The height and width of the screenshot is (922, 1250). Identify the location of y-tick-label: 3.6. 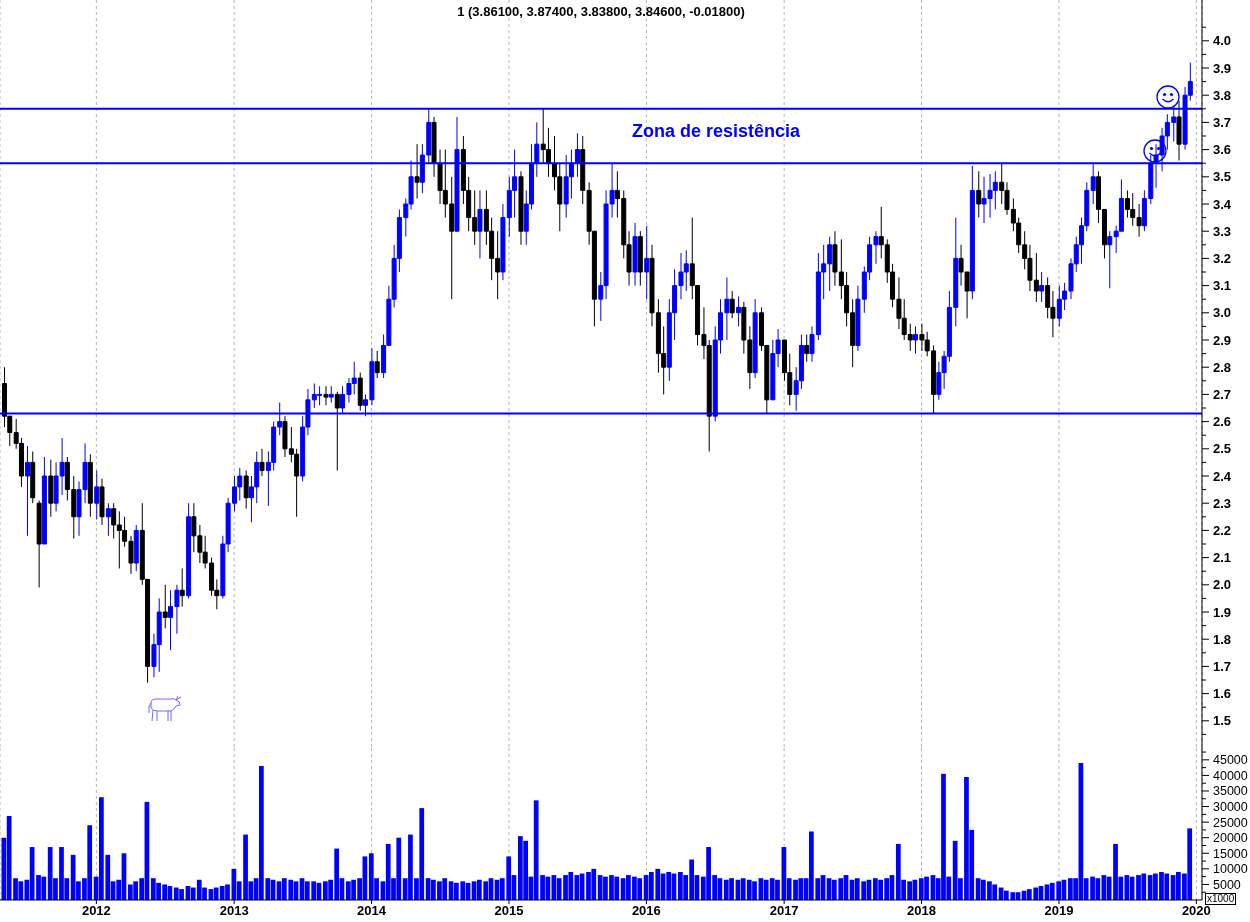
(1222, 150).